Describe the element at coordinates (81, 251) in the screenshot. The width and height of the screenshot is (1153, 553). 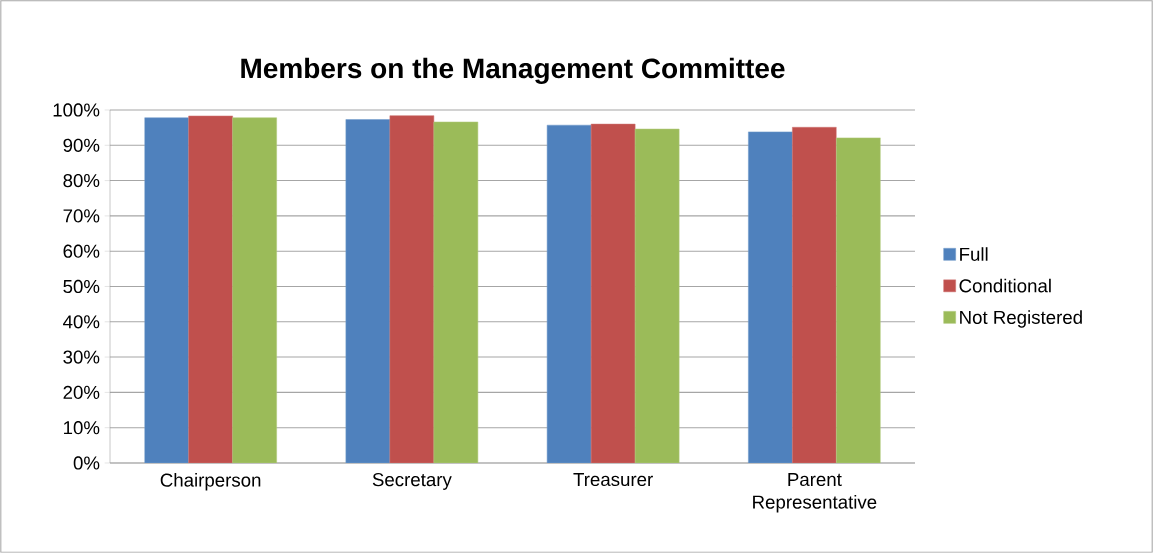
I see `y-tick-label: 60%` at that location.